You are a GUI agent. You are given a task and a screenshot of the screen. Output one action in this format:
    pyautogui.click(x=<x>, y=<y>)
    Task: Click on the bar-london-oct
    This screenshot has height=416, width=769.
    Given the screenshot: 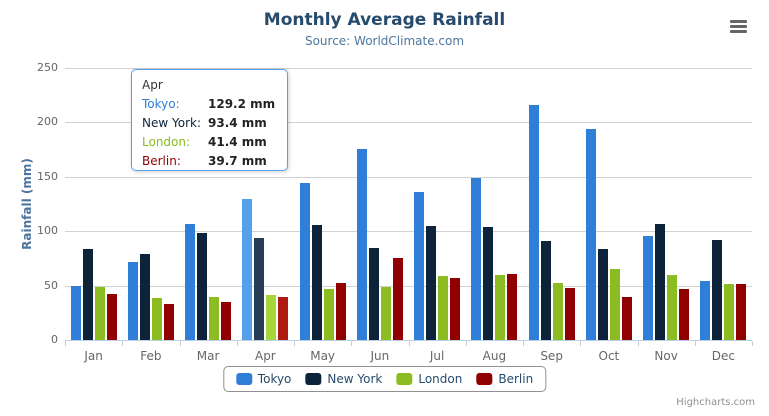 What is the action you would take?
    pyautogui.click(x=614, y=304)
    